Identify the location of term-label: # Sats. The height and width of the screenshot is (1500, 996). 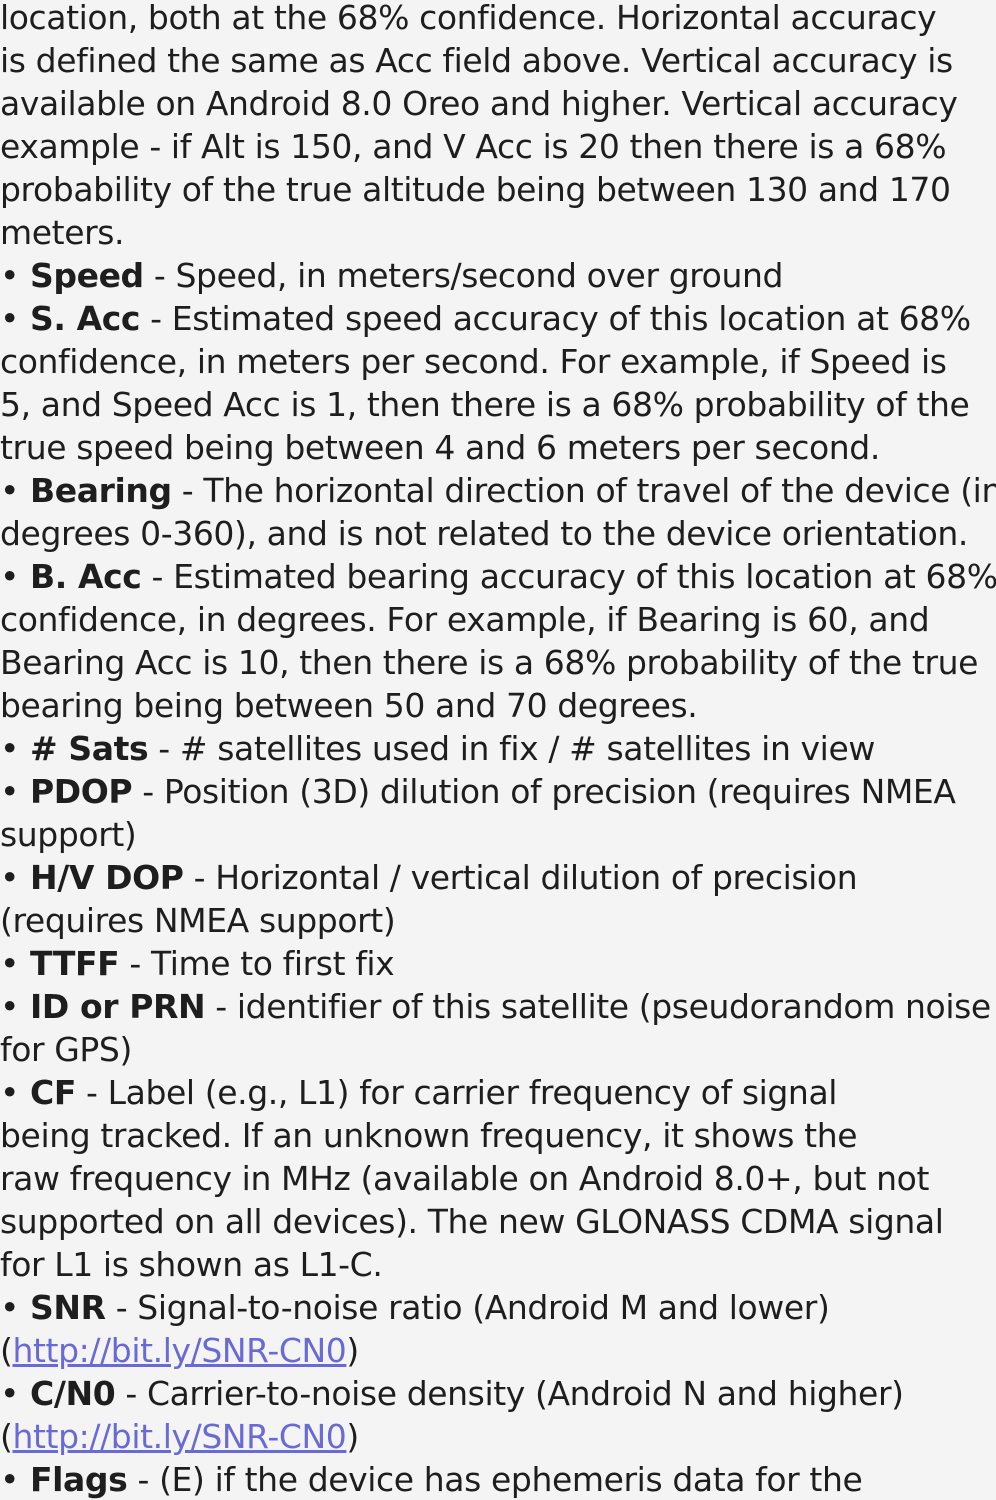
(89, 748).